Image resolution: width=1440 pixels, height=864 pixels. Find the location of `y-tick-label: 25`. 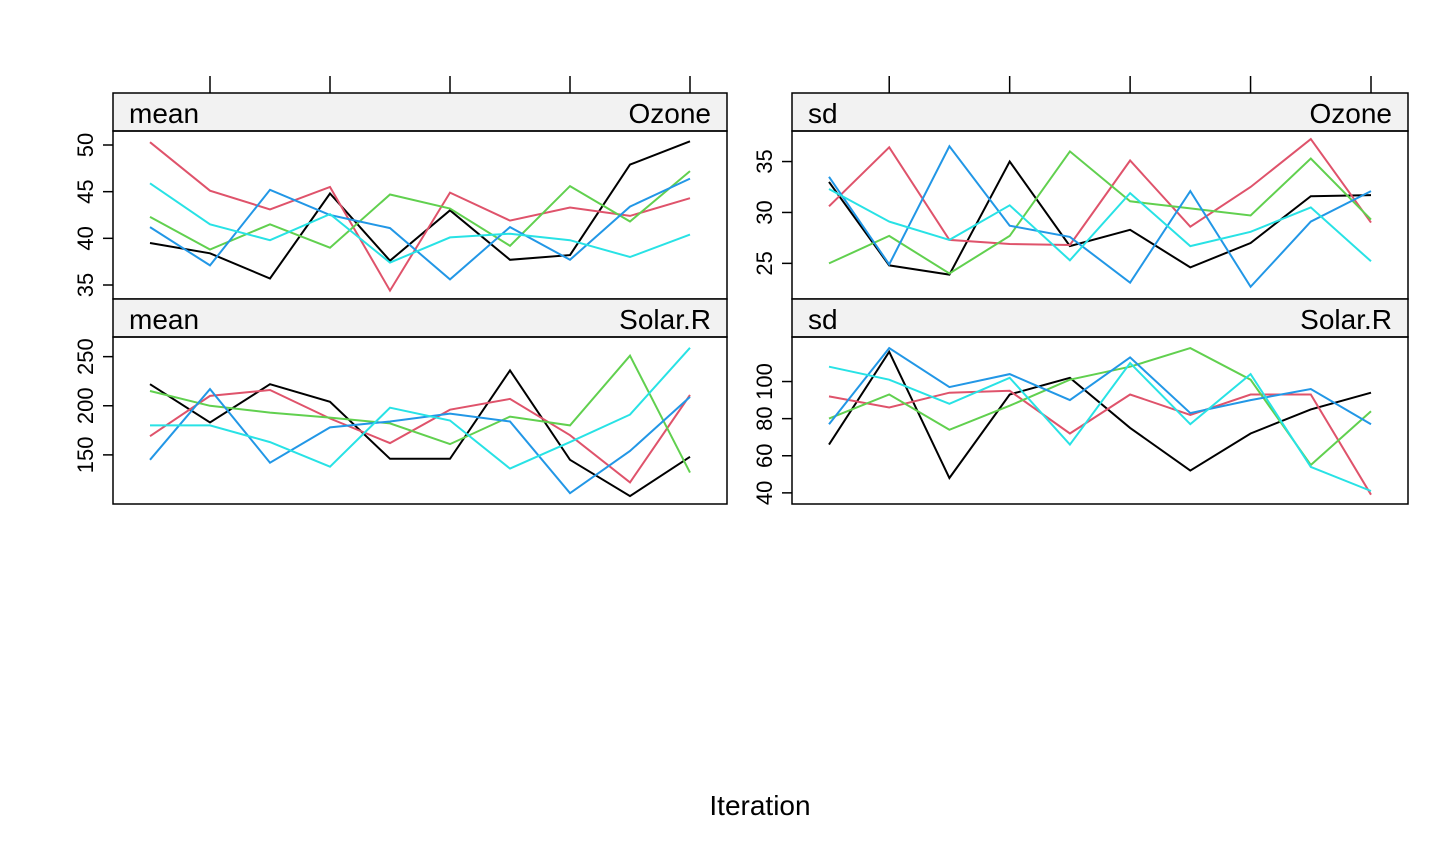

y-tick-label: 25 is located at coordinates (764, 263).